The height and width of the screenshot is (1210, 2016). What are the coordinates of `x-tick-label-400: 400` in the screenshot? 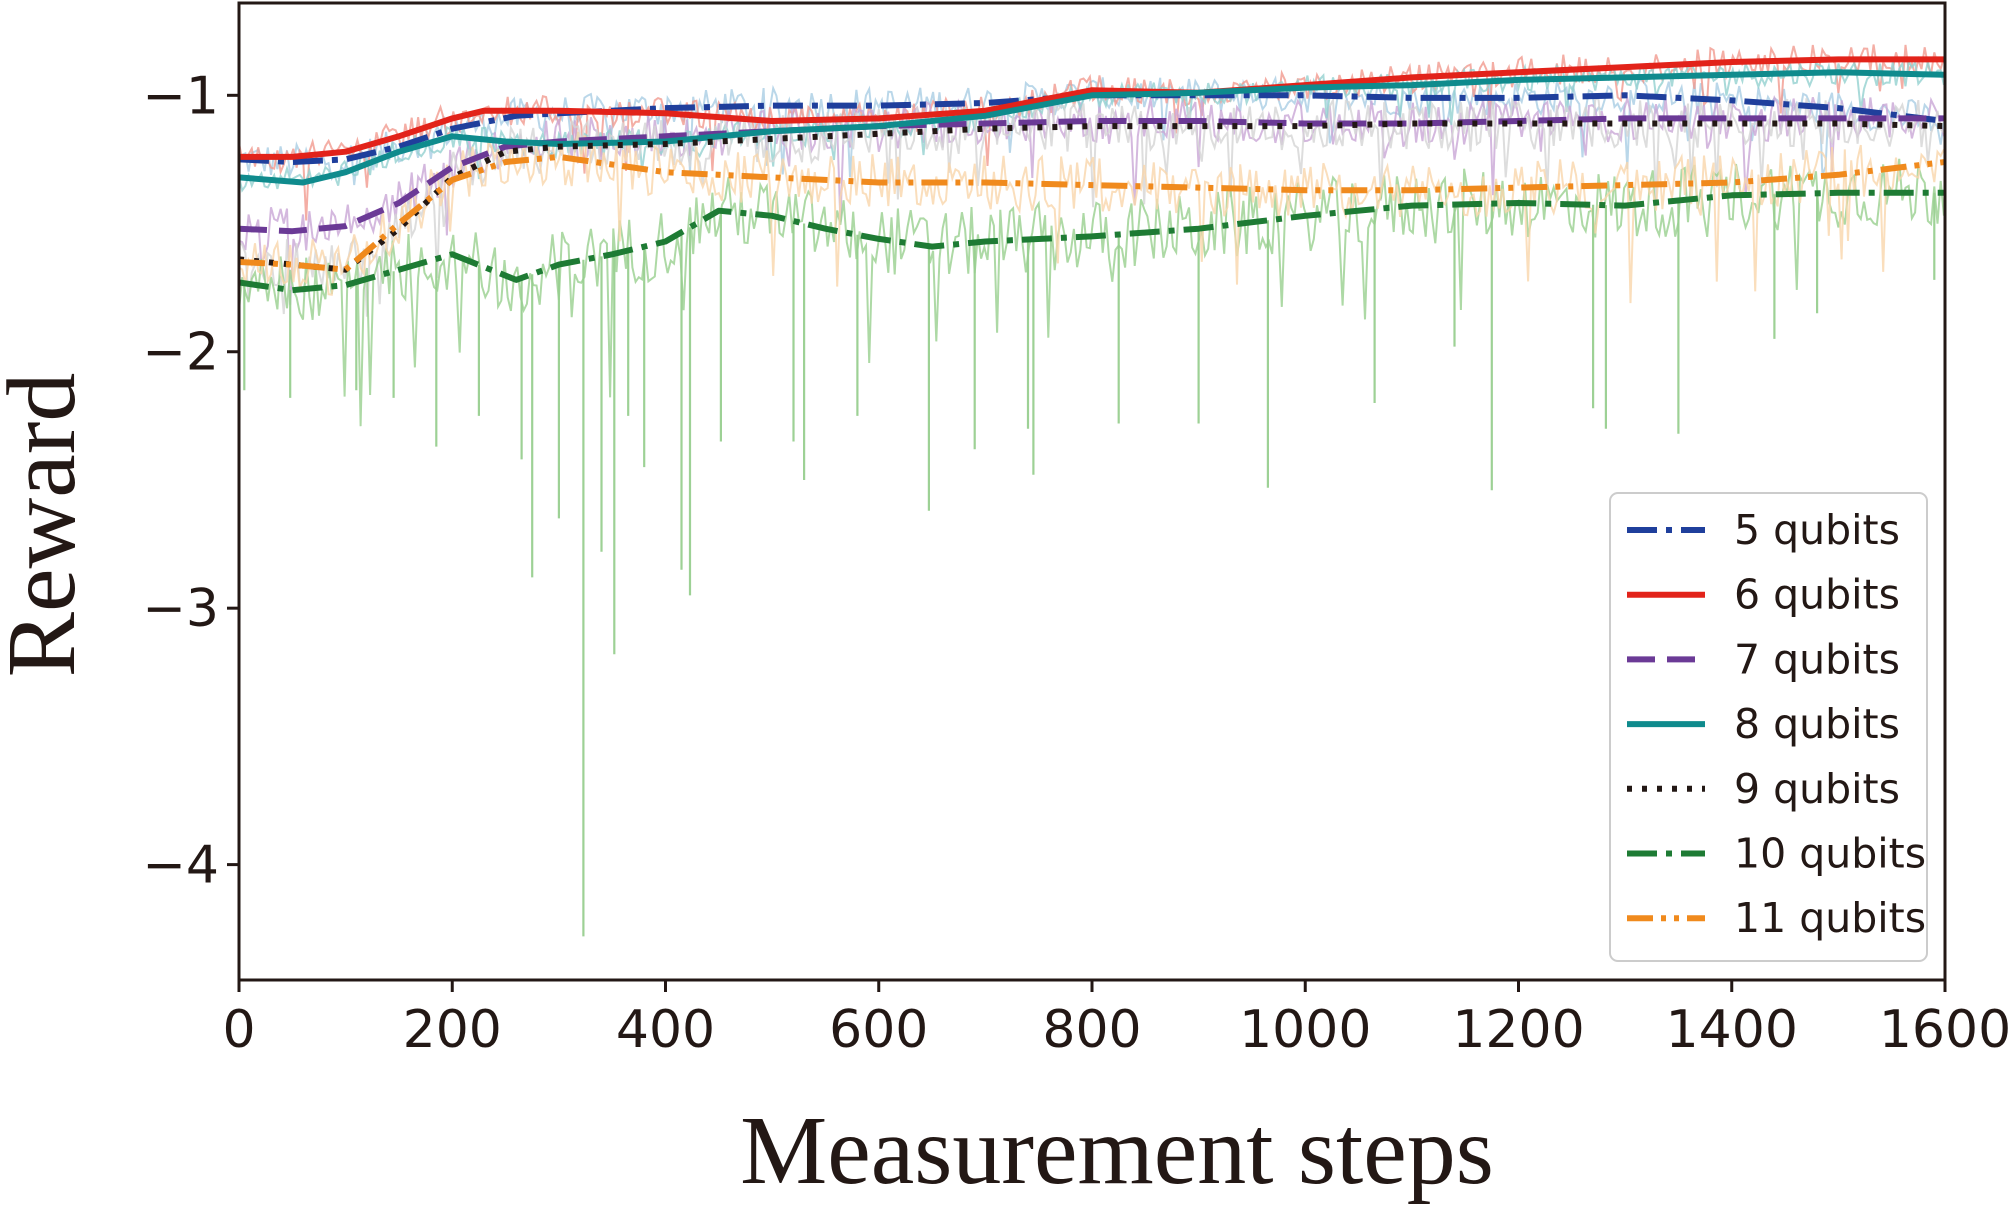 It's located at (665, 1030).